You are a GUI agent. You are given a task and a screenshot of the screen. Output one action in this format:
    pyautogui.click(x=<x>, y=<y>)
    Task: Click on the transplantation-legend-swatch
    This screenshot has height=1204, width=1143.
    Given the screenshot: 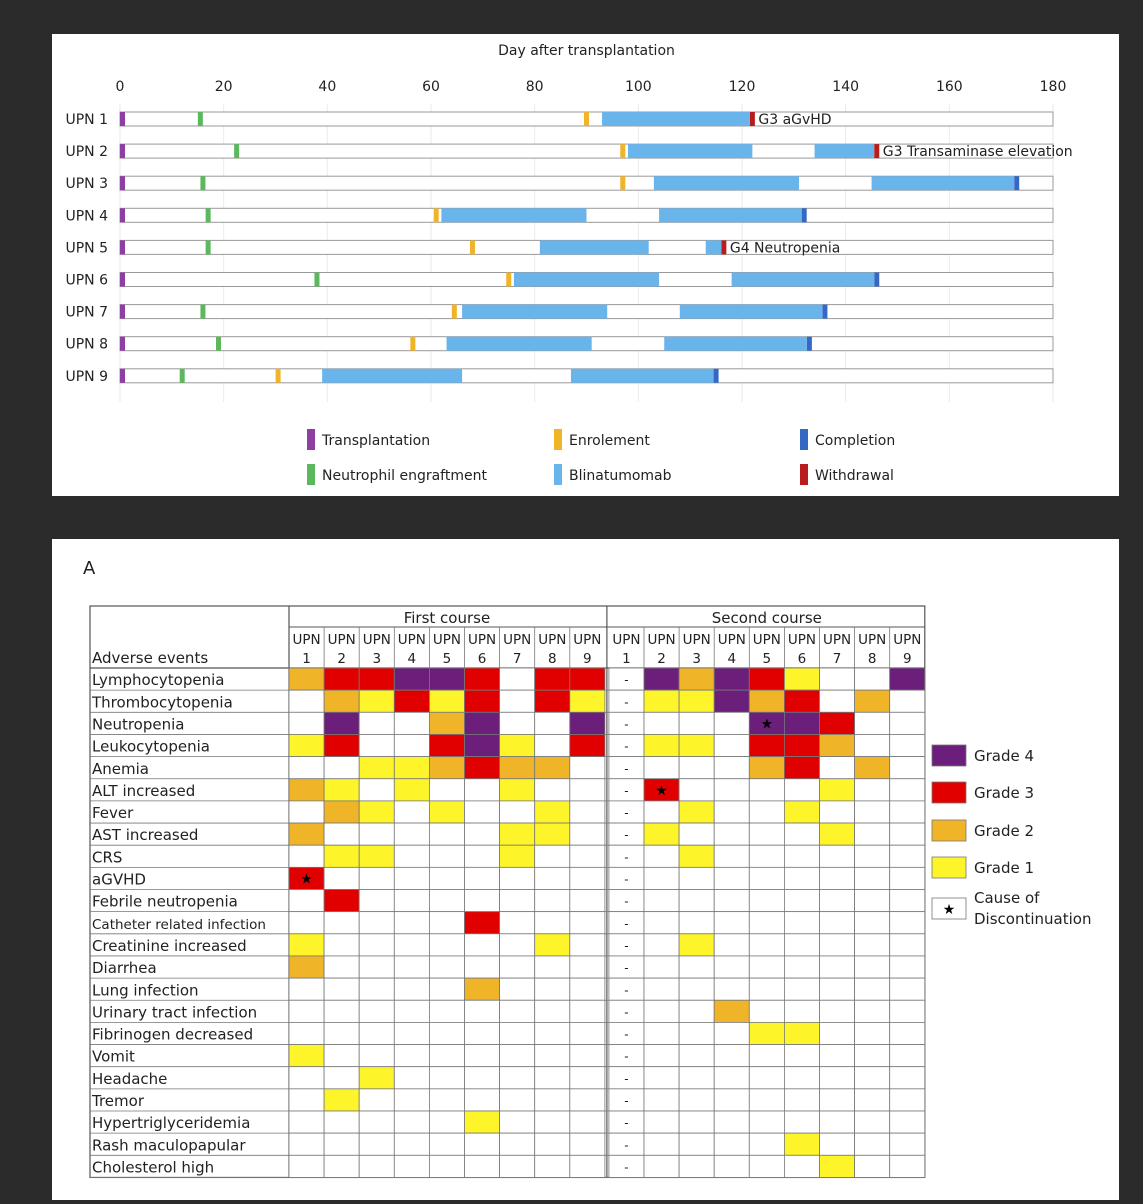 What is the action you would take?
    pyautogui.click(x=311, y=439)
    